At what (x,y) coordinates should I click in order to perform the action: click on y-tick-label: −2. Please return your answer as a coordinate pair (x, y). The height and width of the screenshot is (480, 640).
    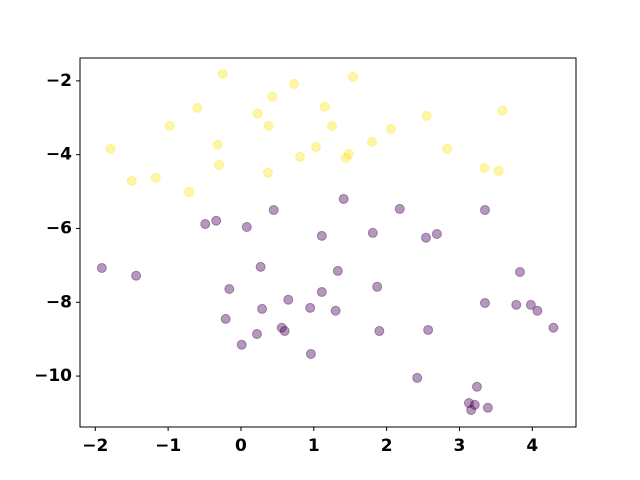
    Looking at the image, I should click on (59, 81).